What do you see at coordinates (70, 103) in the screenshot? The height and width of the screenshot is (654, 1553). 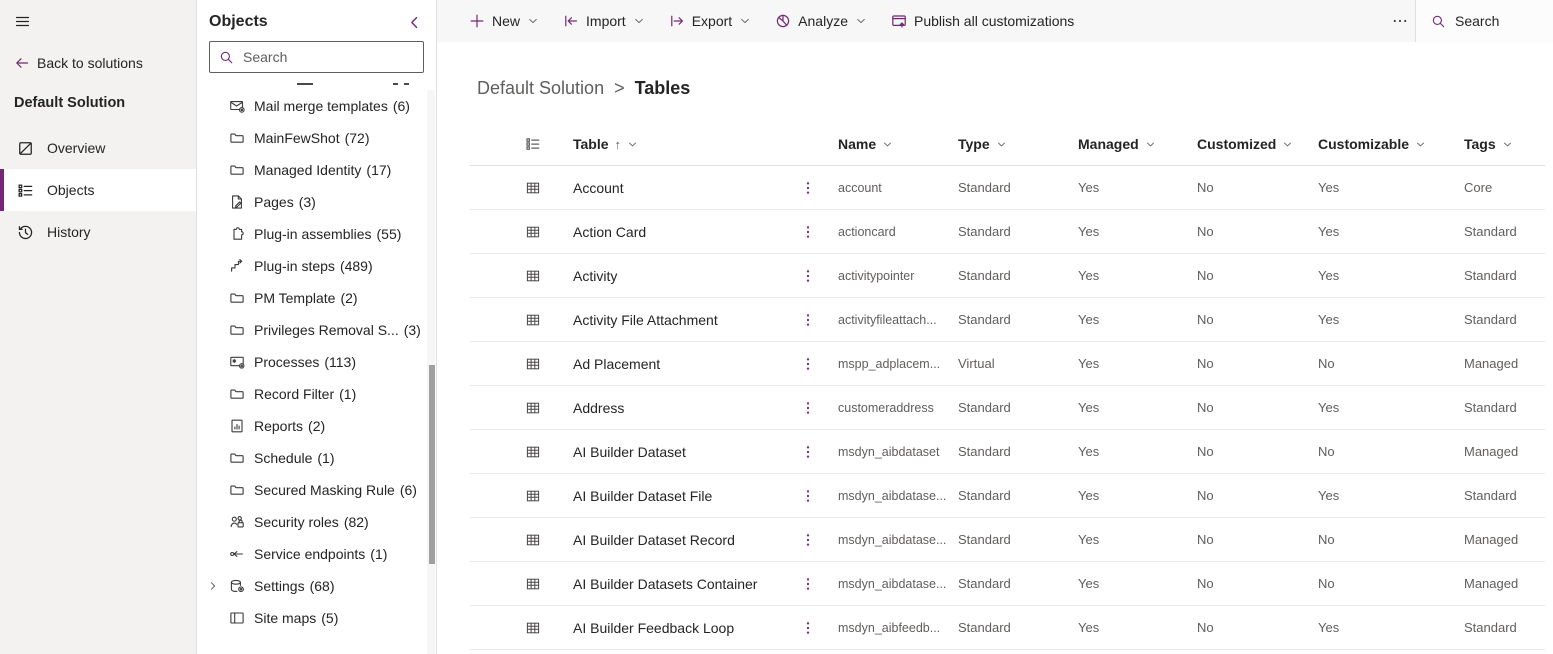 I see `solution-title: Default Solution` at bounding box center [70, 103].